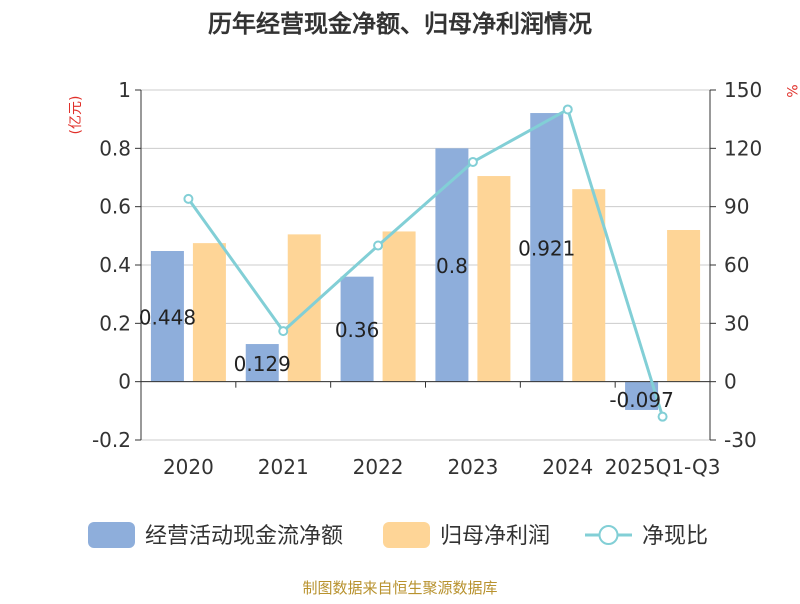 Image resolution: width=800 pixels, height=604 pixels. Describe the element at coordinates (283, 467) in the screenshot. I see `x-axis-tick-label: 2021` at that location.